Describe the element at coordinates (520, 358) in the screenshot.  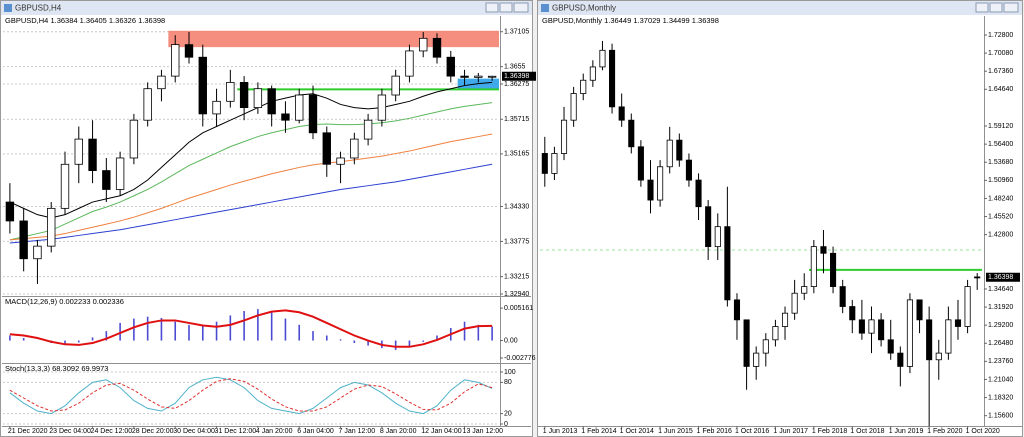
I see `y-tick-label: -0.002776` at that location.